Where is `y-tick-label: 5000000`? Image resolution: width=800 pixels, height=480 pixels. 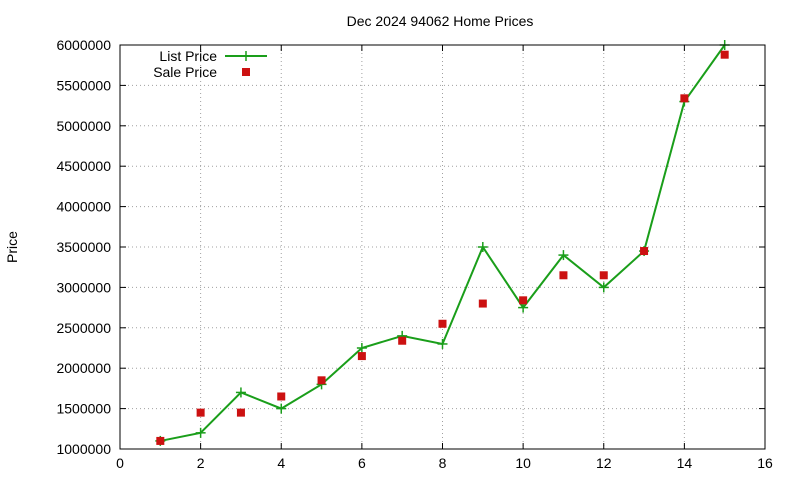
y-tick-label: 5000000 is located at coordinates (83, 126).